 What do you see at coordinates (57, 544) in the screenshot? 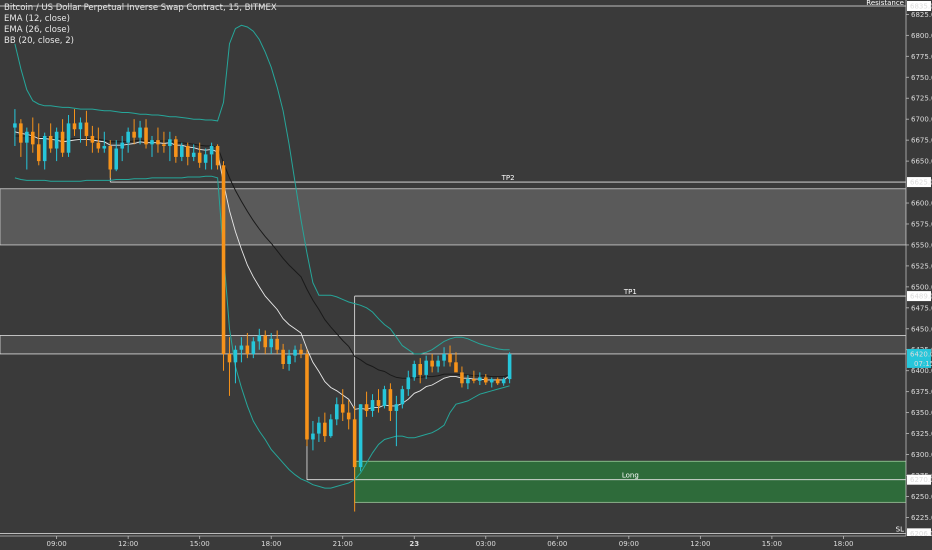
I see `time-tick-label: 09:00` at bounding box center [57, 544].